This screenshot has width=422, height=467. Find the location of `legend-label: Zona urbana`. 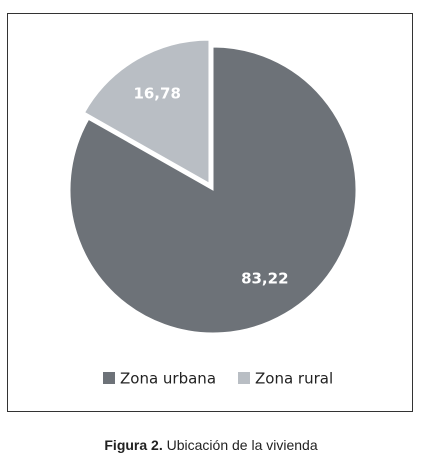

legend-label: Zona urbana is located at coordinates (168, 379).